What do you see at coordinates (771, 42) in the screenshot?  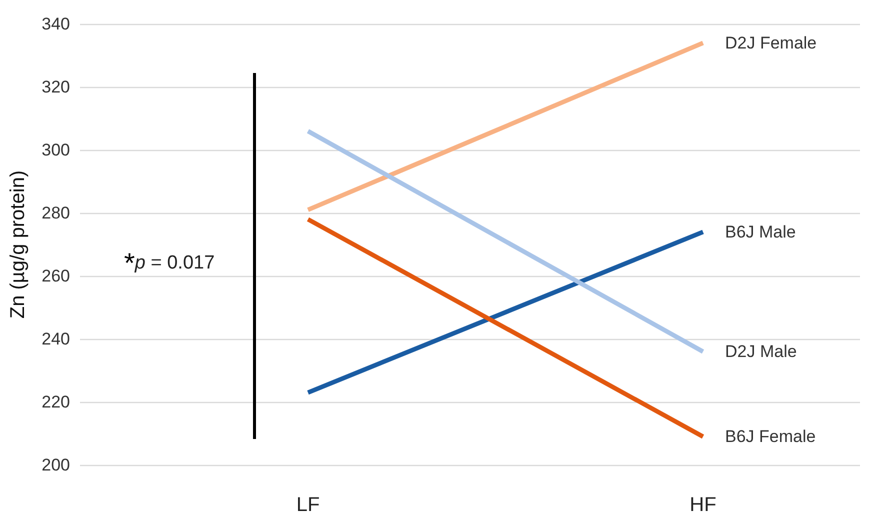 I see `series-label: D2J Female` at bounding box center [771, 42].